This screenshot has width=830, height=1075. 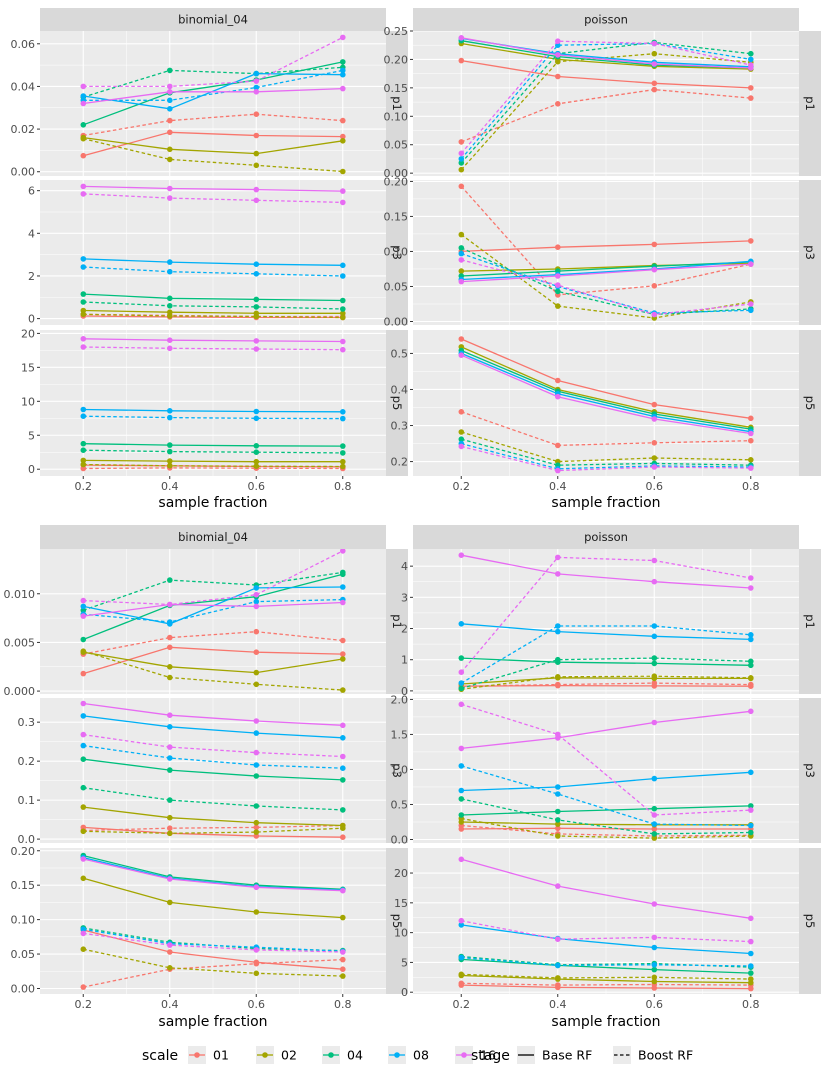 I want to click on facet-panel-poisson-p1-2: 0 1 2 3 4 p1 poisson, so click(x=611, y=611).